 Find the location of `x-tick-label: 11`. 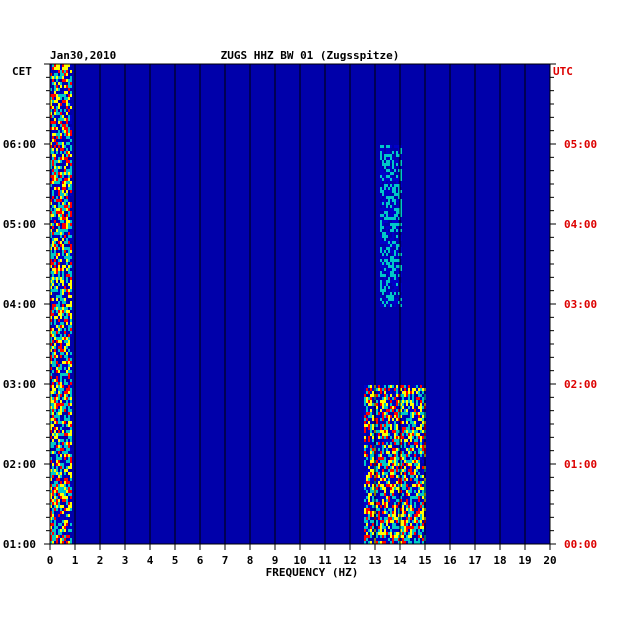

x-tick-label: 11 is located at coordinates (325, 560).